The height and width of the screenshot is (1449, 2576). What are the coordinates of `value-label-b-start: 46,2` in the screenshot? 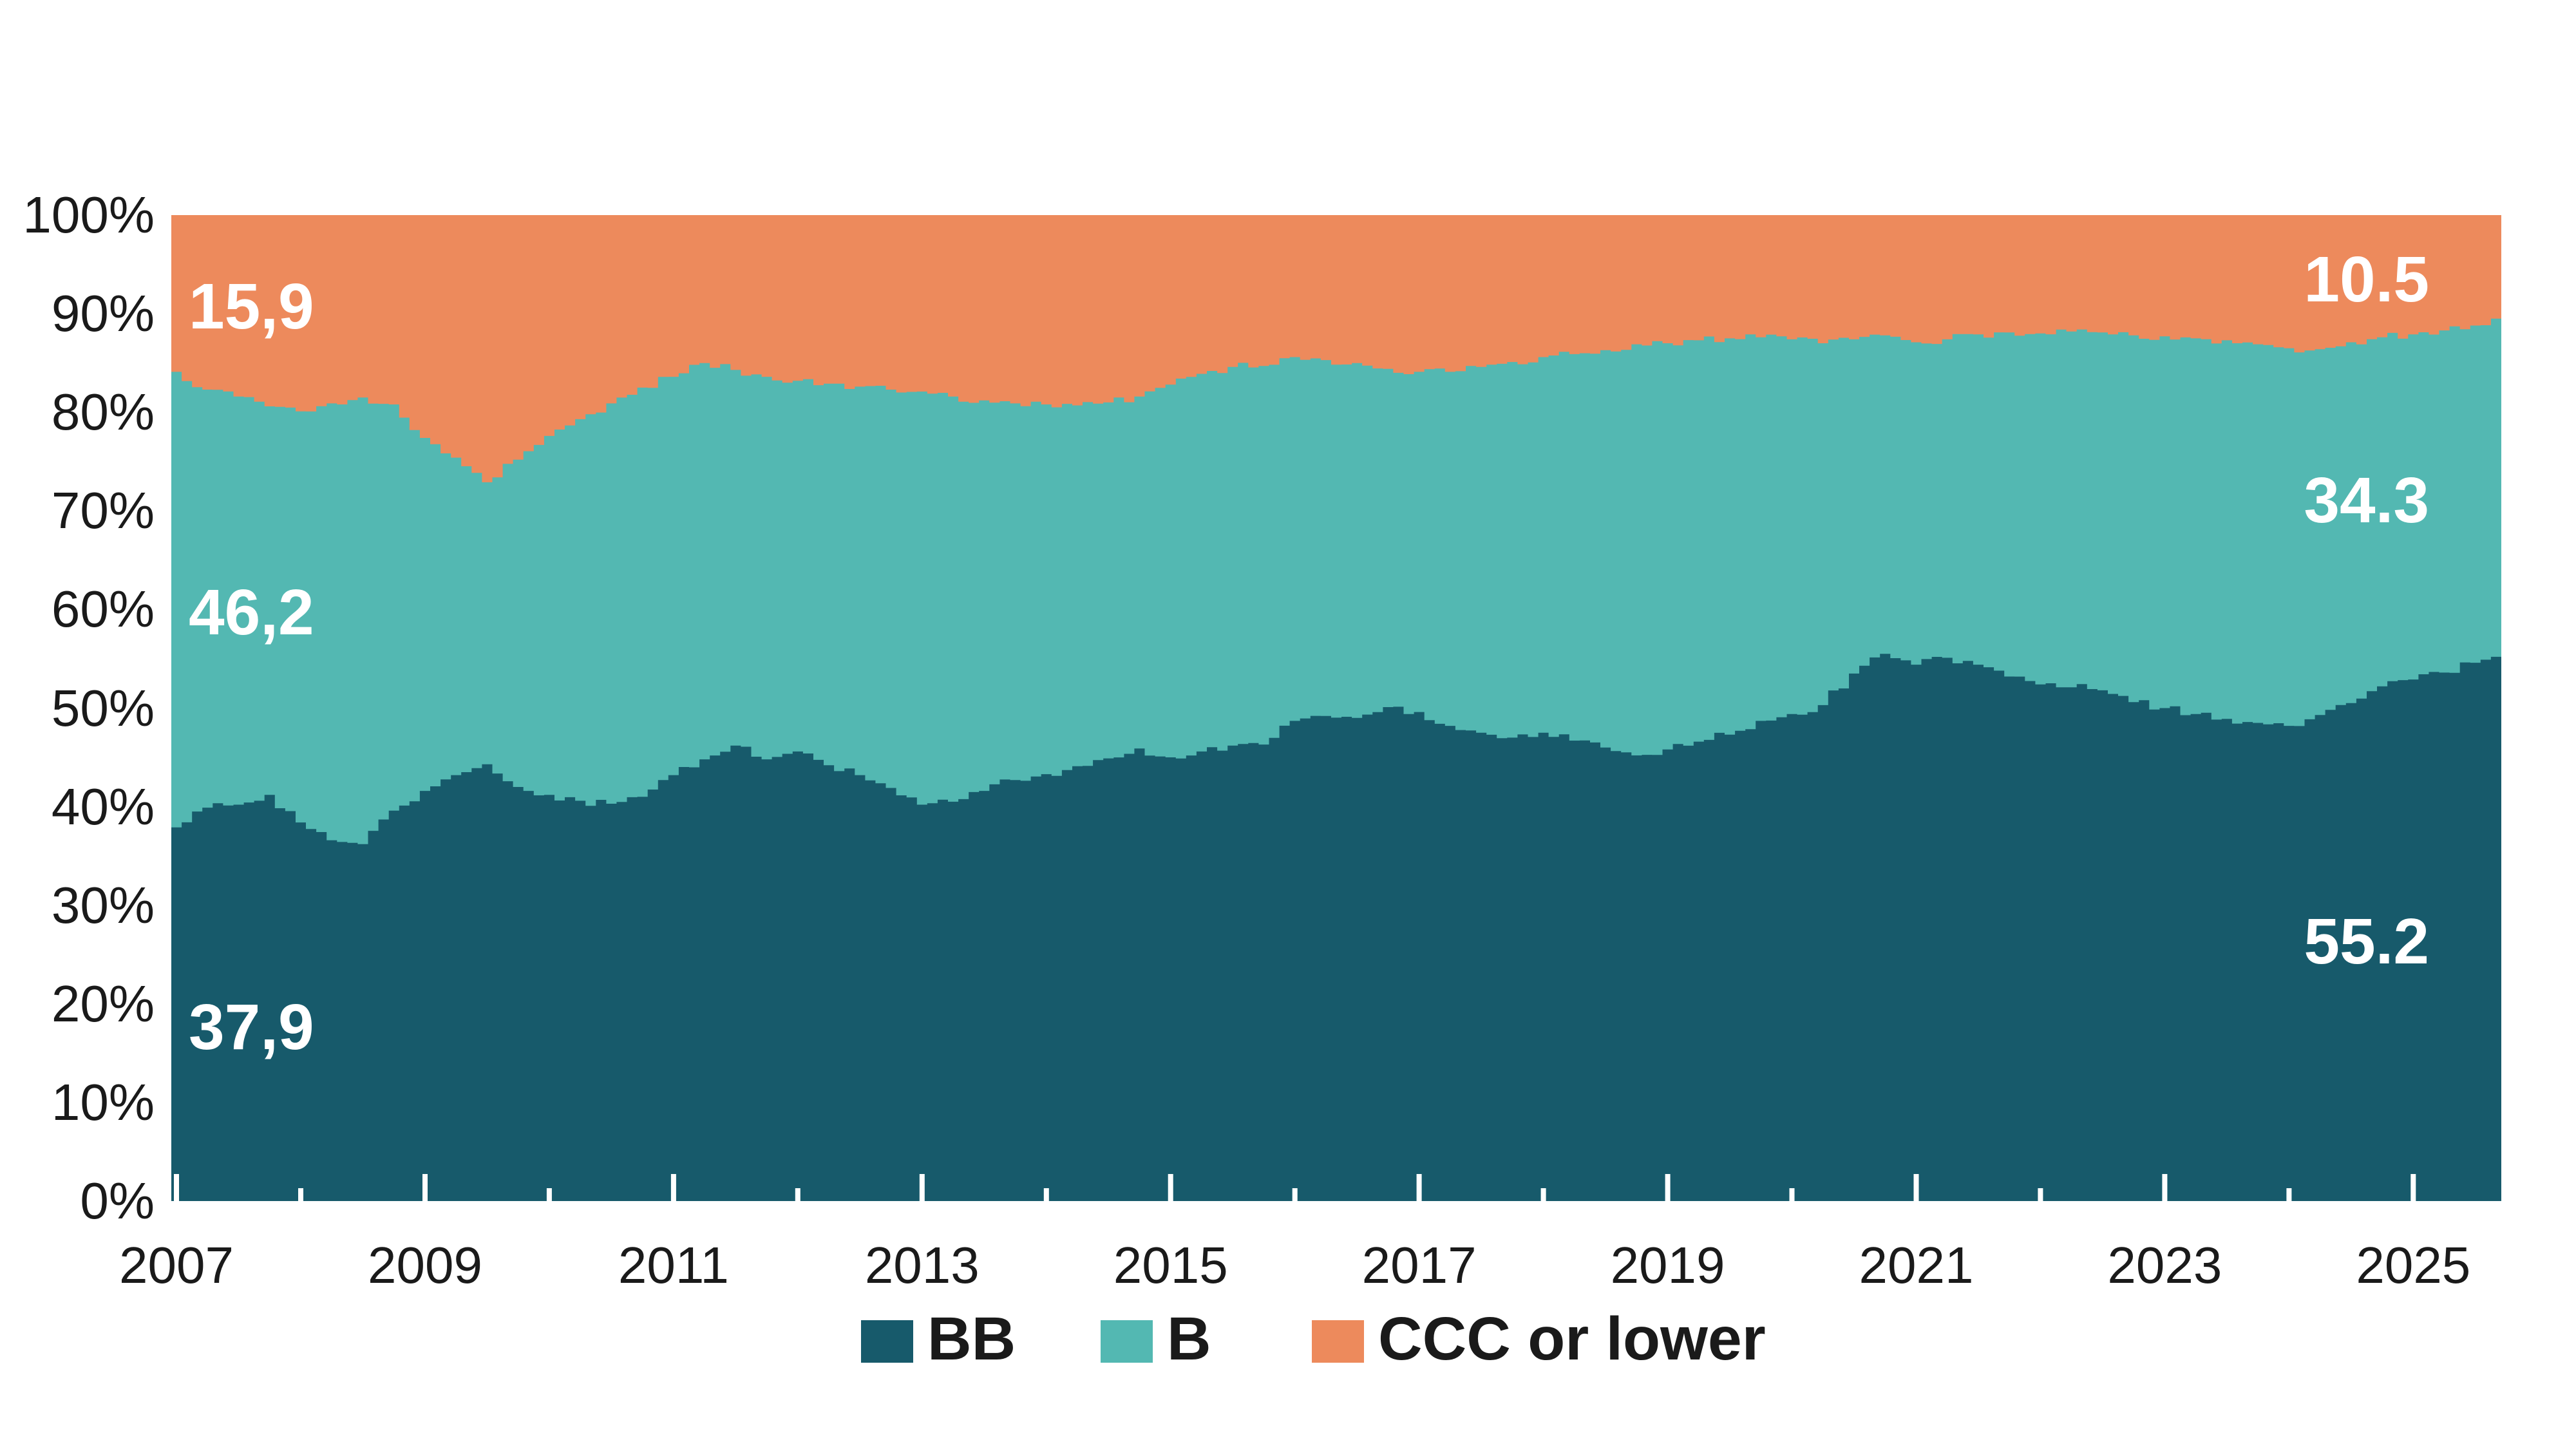 It's located at (251, 612).